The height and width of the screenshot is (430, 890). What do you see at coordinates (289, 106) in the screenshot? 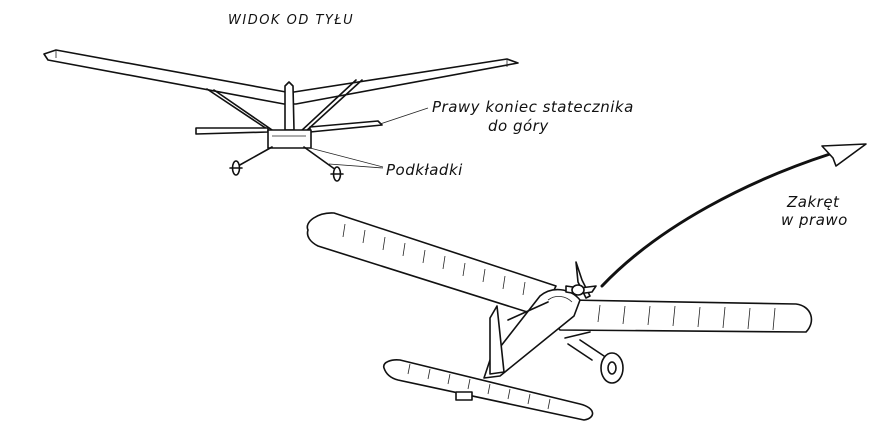
I see `rear-view-fin` at bounding box center [289, 106].